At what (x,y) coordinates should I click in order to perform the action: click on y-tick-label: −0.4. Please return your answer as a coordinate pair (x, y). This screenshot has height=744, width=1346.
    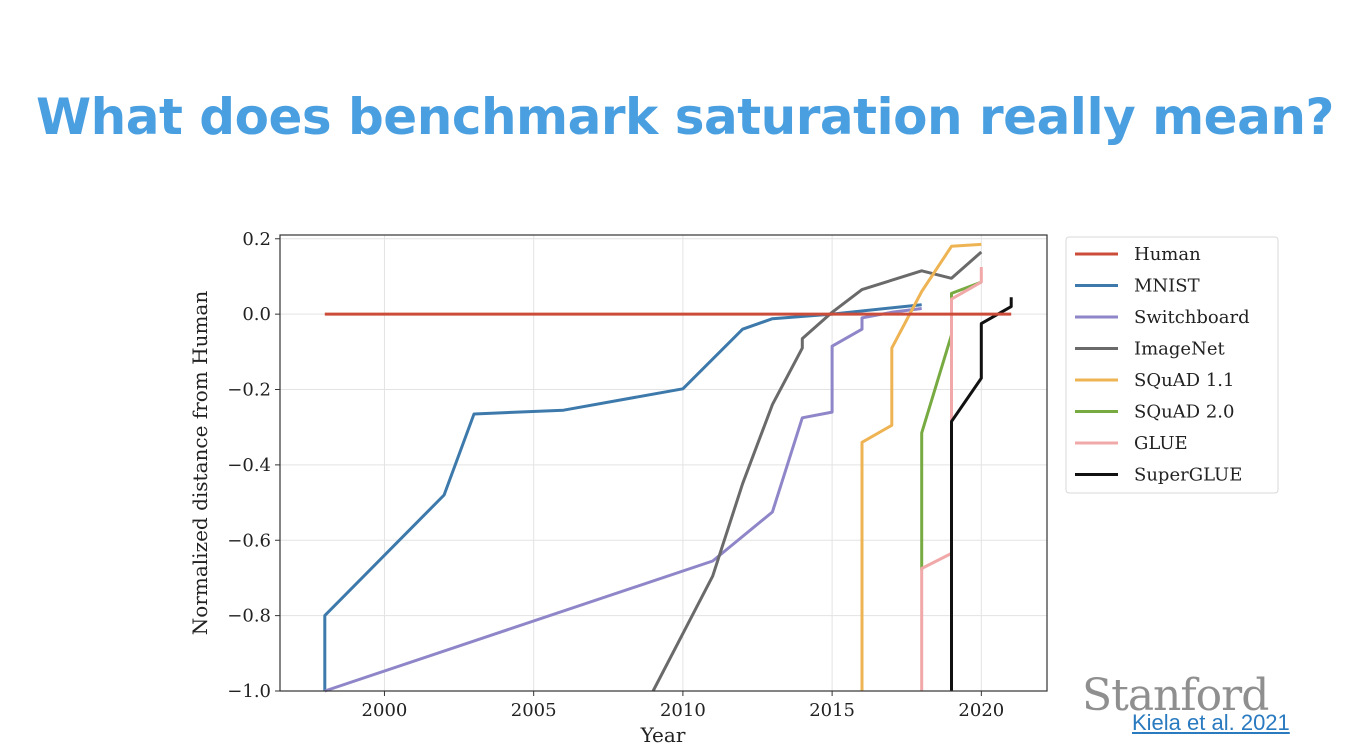
    Looking at the image, I should click on (249, 465).